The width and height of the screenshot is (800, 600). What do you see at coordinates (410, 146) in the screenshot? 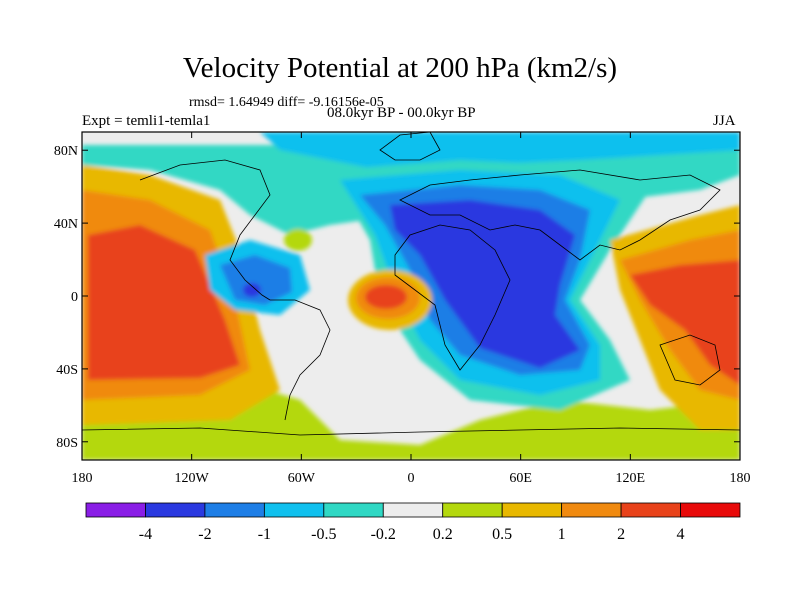
I see `coast-greenland` at bounding box center [410, 146].